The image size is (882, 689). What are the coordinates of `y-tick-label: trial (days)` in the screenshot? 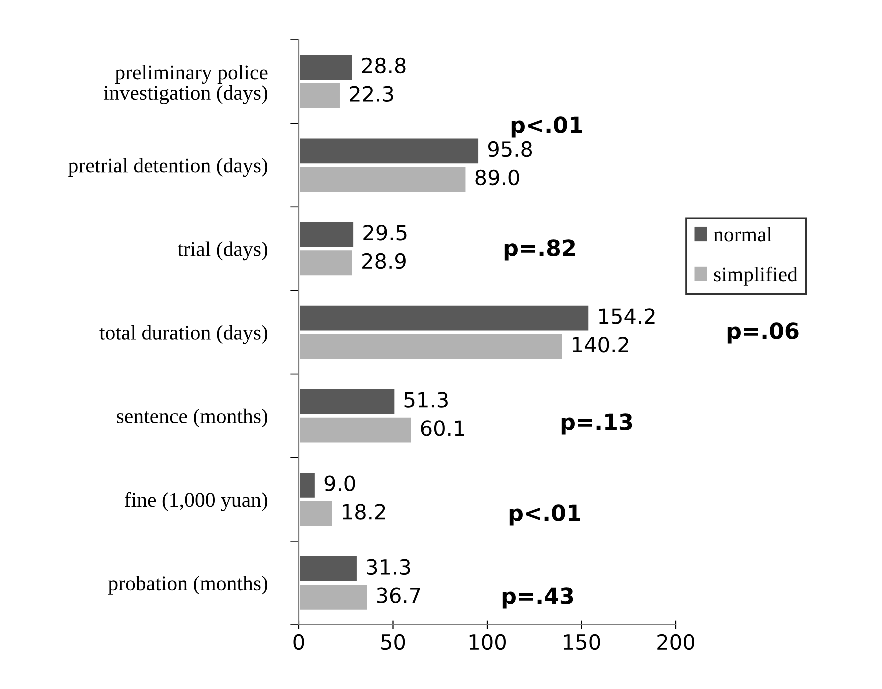 It's located at (223, 251).